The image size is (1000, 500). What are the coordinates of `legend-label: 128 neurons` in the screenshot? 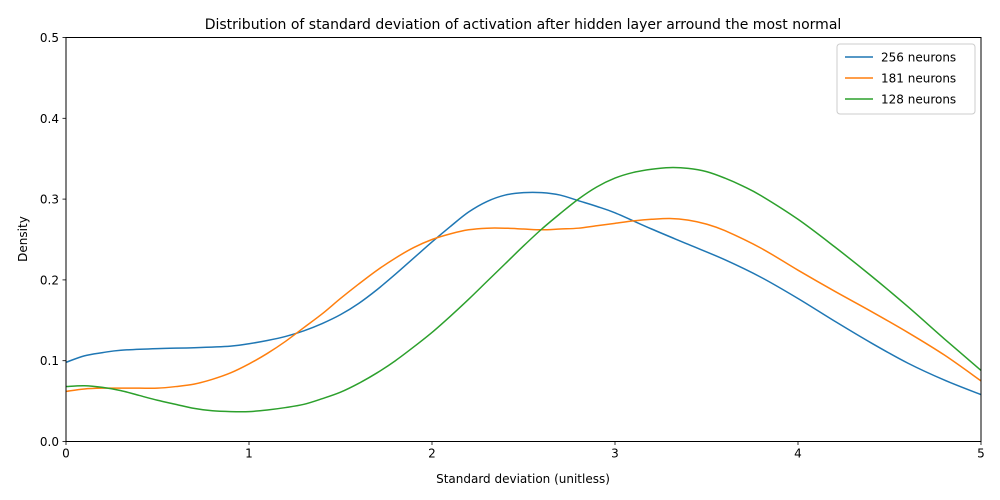 It's located at (918, 100).